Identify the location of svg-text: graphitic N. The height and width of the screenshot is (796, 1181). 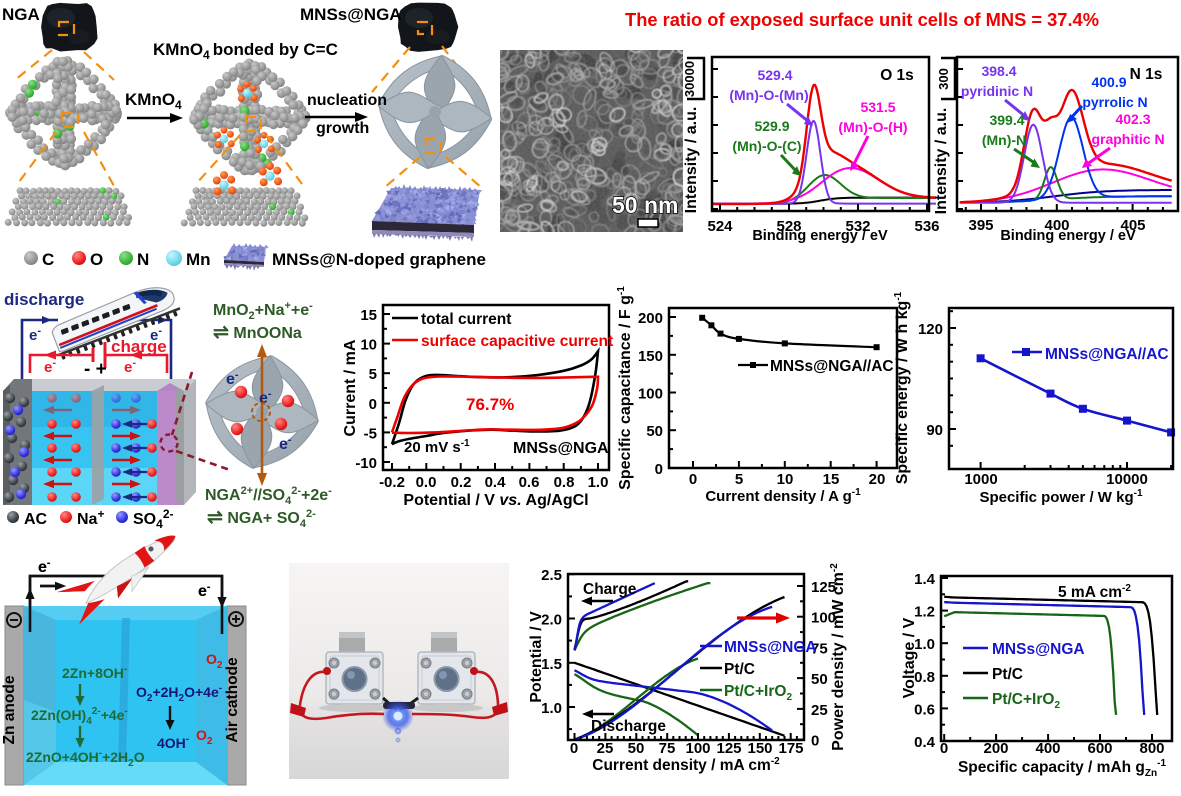
(1127, 139).